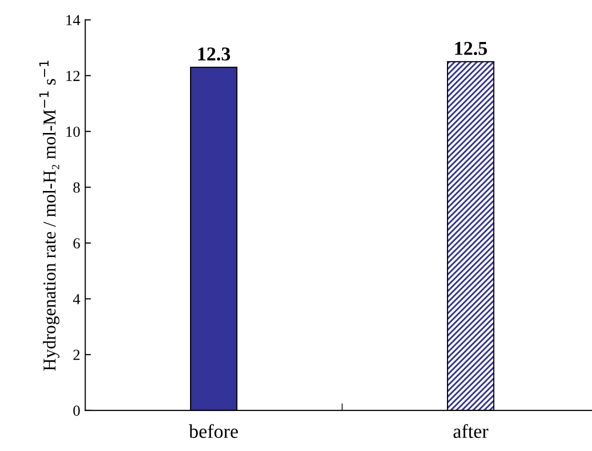  What do you see at coordinates (76, 187) in the screenshot?
I see `y-tick-label: 8` at bounding box center [76, 187].